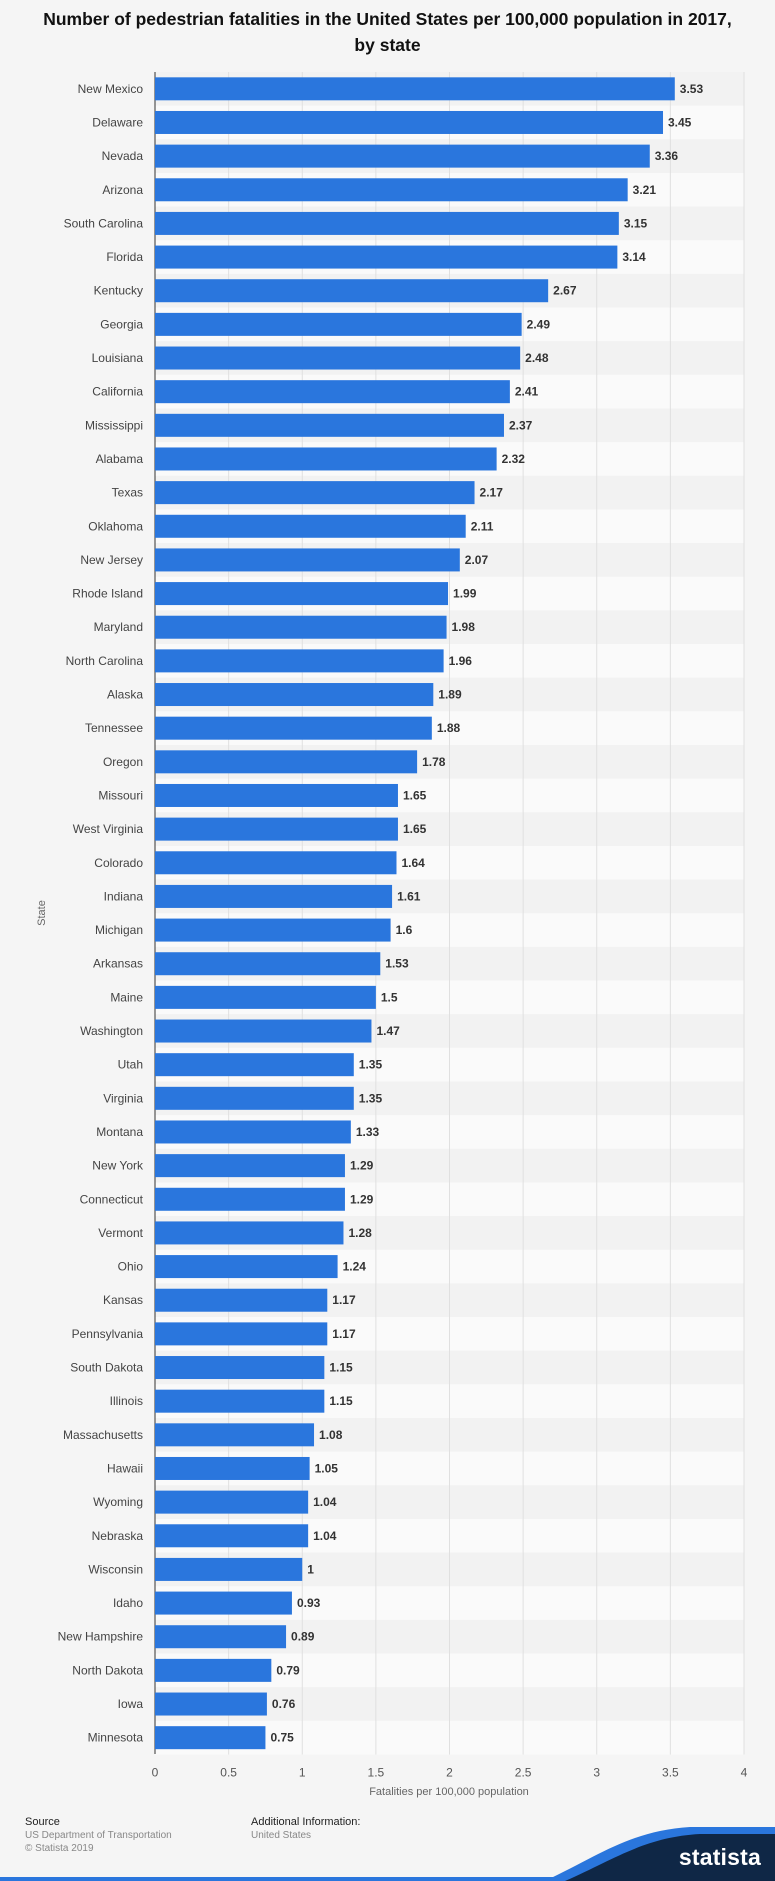 Image resolution: width=775 pixels, height=1881 pixels. What do you see at coordinates (680, 122) in the screenshot?
I see `value-label: 3.45` at bounding box center [680, 122].